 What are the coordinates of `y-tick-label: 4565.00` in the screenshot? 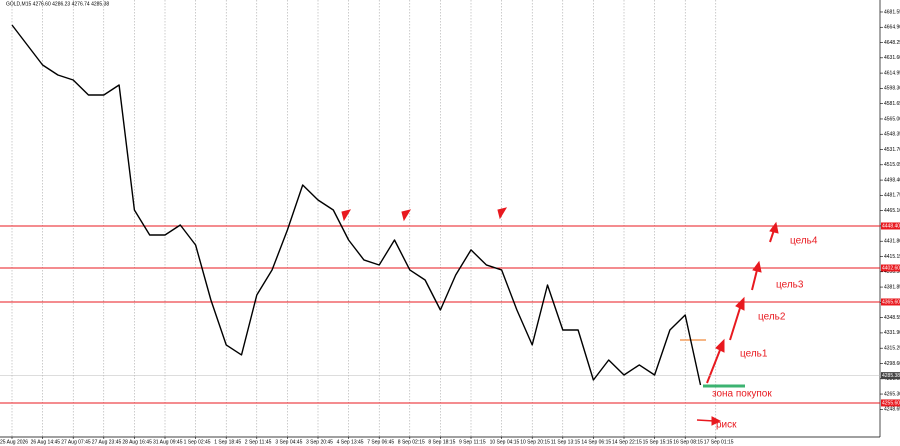 It's located at (892, 119).